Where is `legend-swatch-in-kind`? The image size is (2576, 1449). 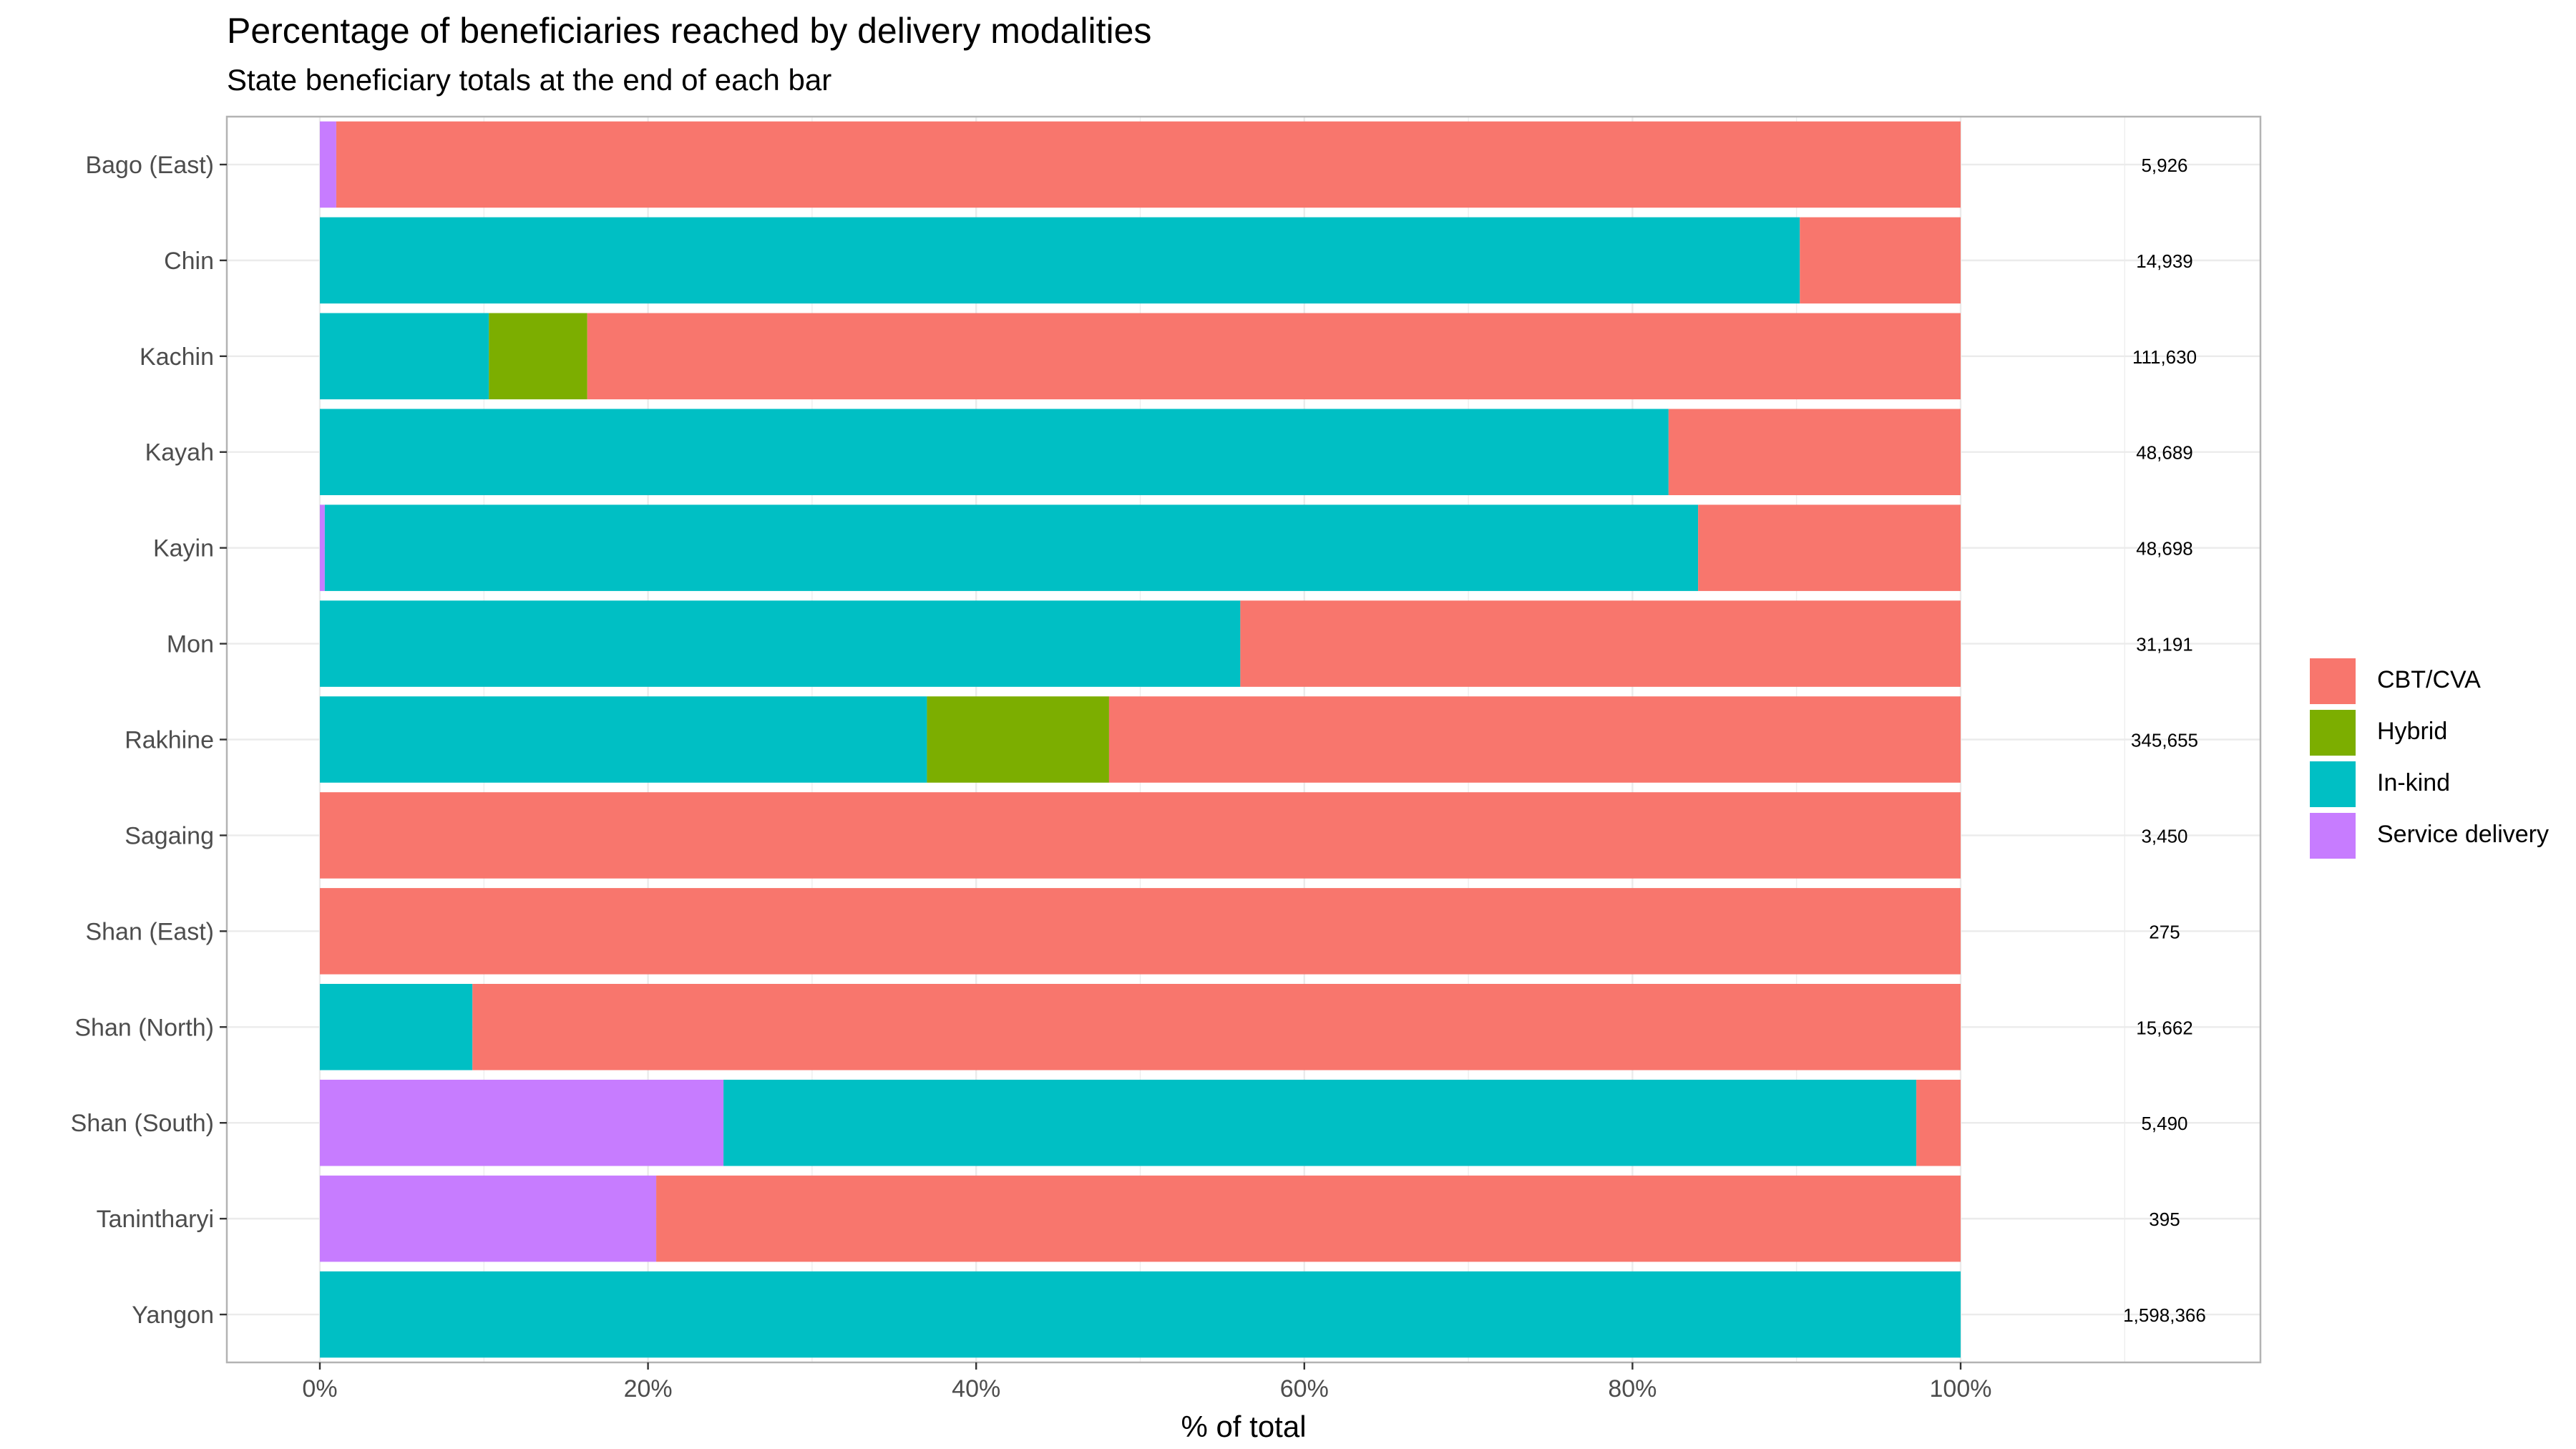 legend-swatch-in-kind is located at coordinates (2333, 784).